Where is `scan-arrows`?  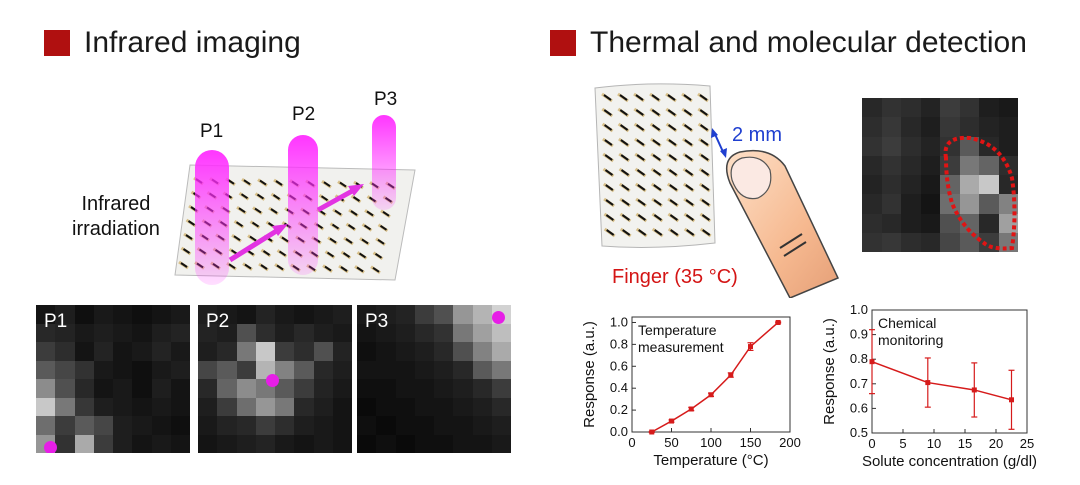 scan-arrows is located at coordinates (296, 223).